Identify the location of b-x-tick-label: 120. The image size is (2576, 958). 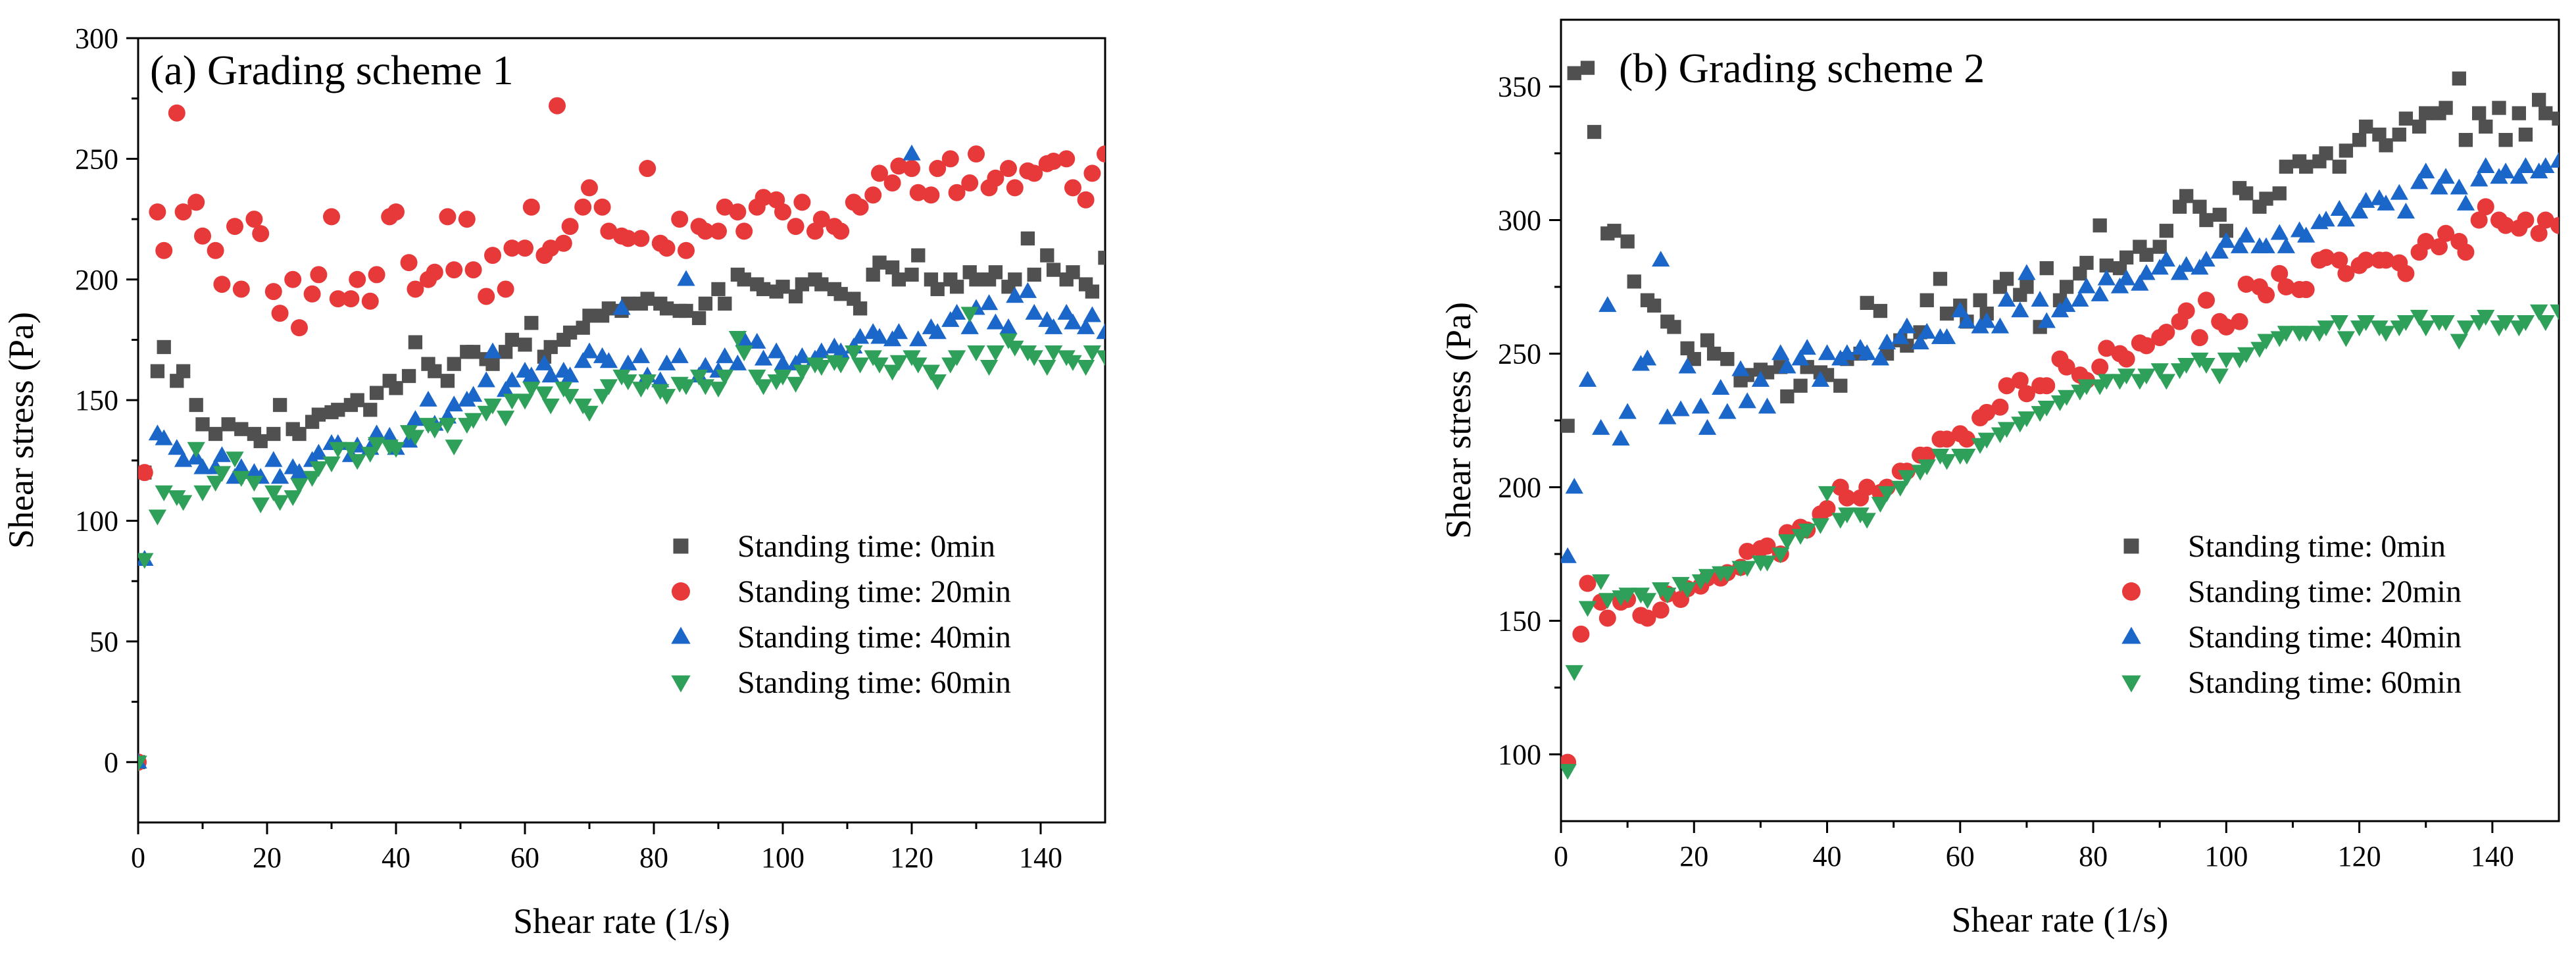
(2359, 856).